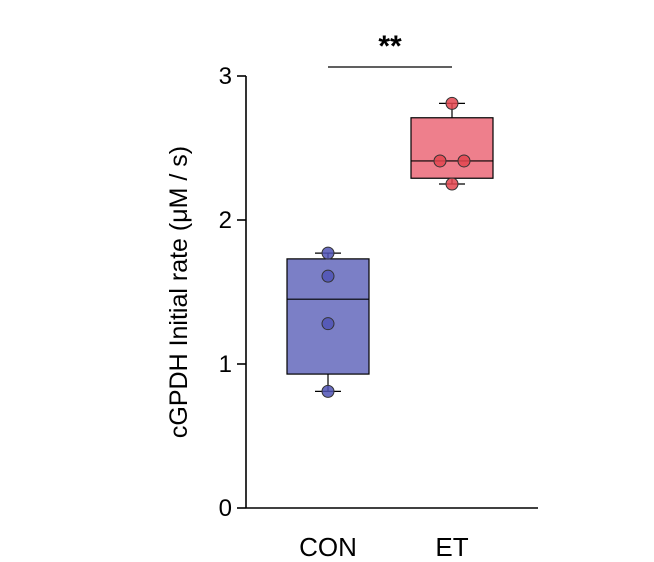 This screenshot has height=562, width=654. What do you see at coordinates (328, 547) in the screenshot?
I see `x-tick-label-con: CON` at bounding box center [328, 547].